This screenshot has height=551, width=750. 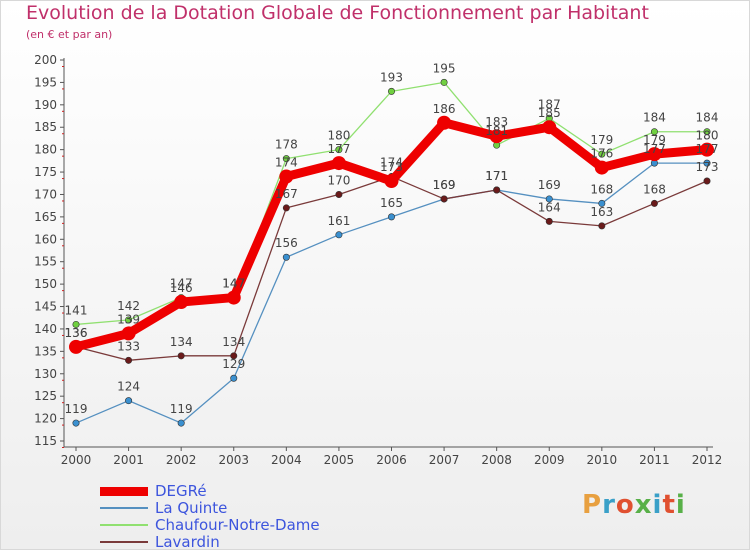 I want to click on logo-letter: P, so click(x=592, y=505).